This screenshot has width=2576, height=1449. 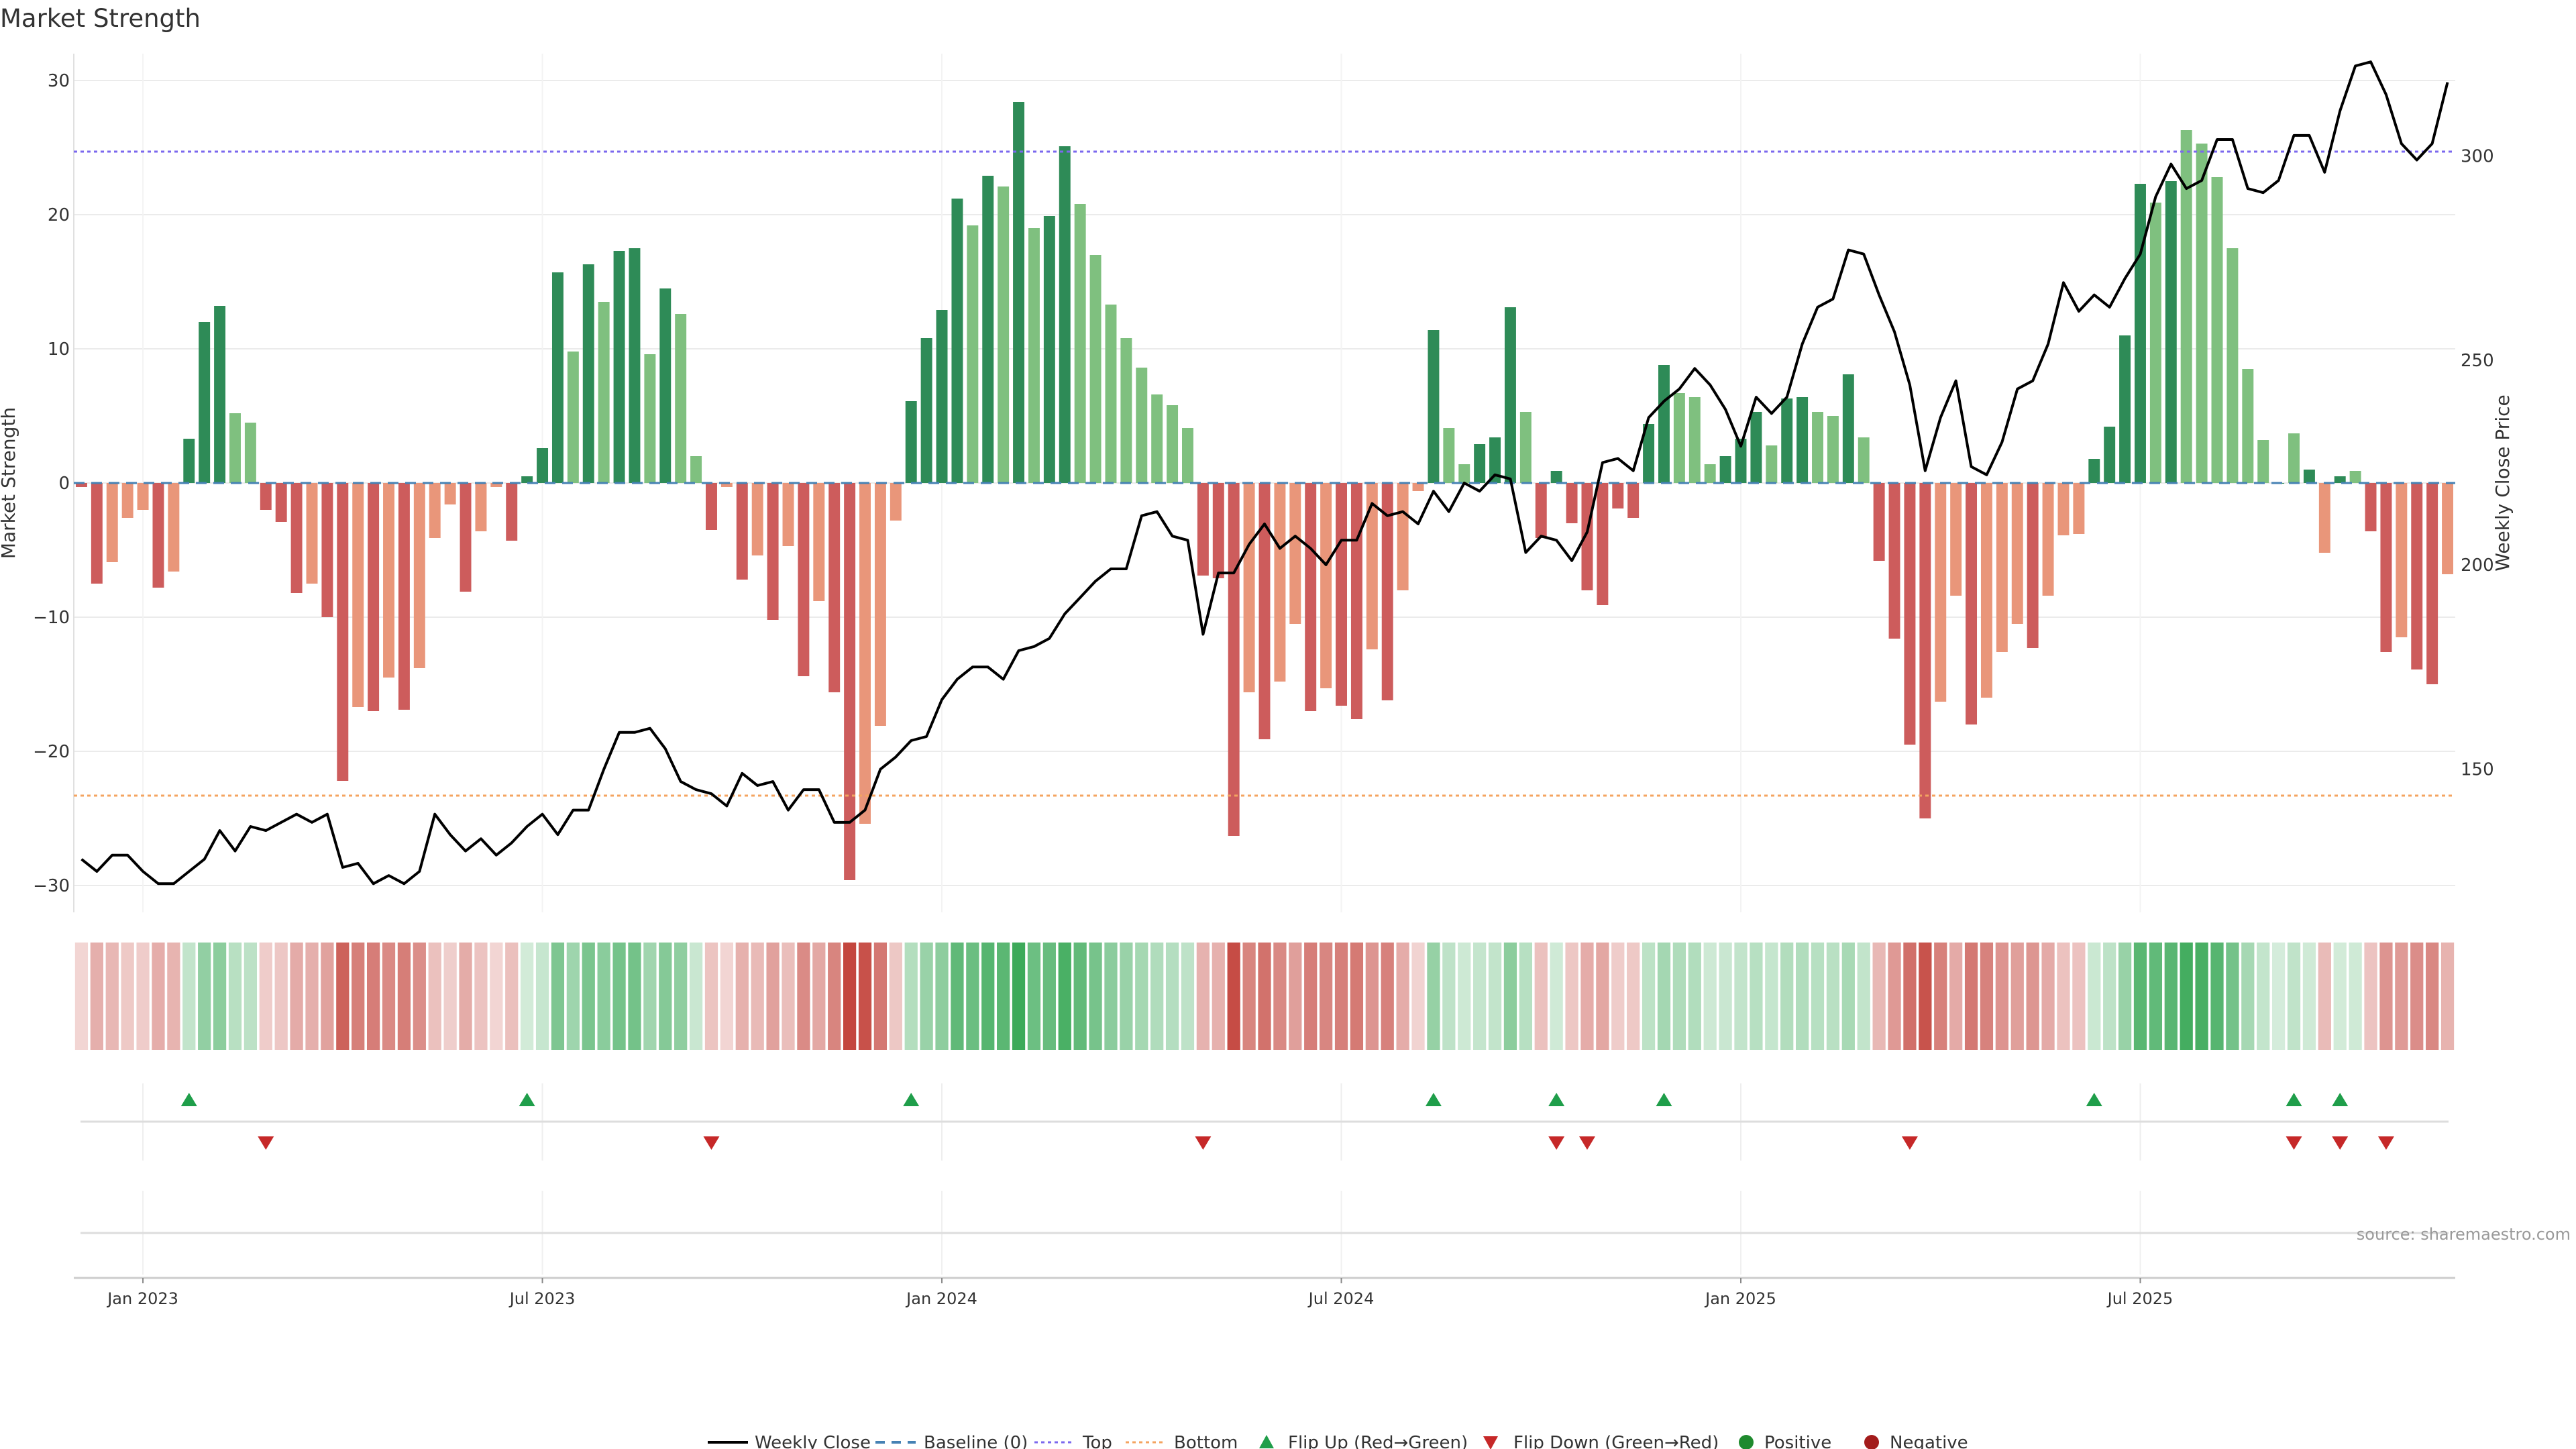 What do you see at coordinates (1616, 1441) in the screenshot?
I see `legend-label-flip-down: Flip Down (Green→Red)` at bounding box center [1616, 1441].